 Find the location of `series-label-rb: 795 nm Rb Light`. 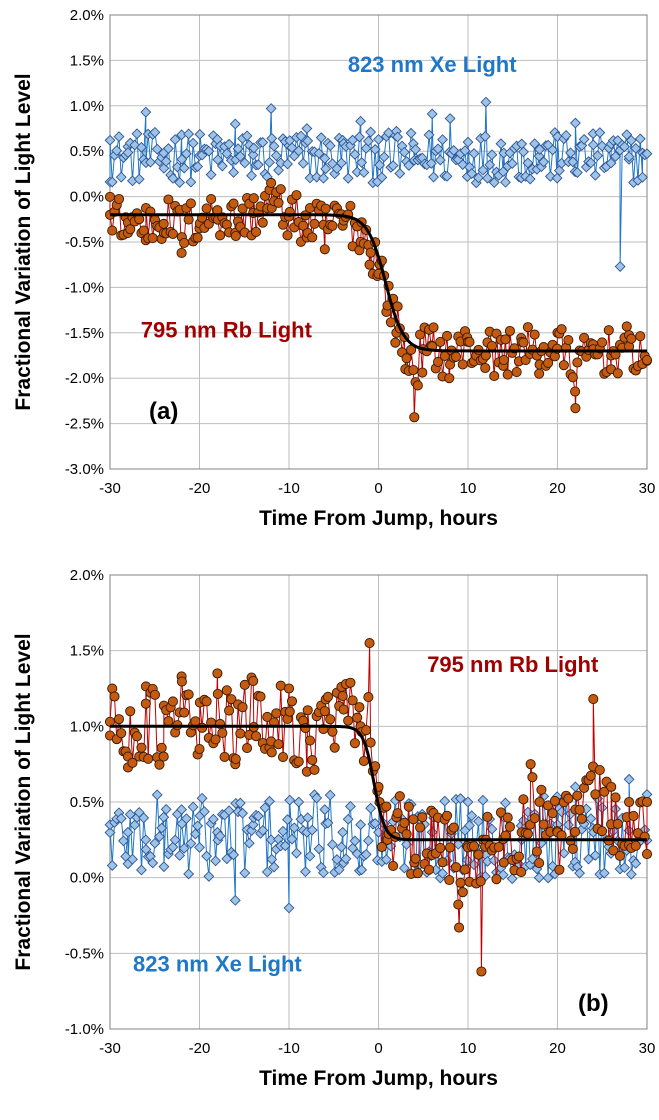

series-label-rb: 795 nm Rb Light is located at coordinates (513, 664).